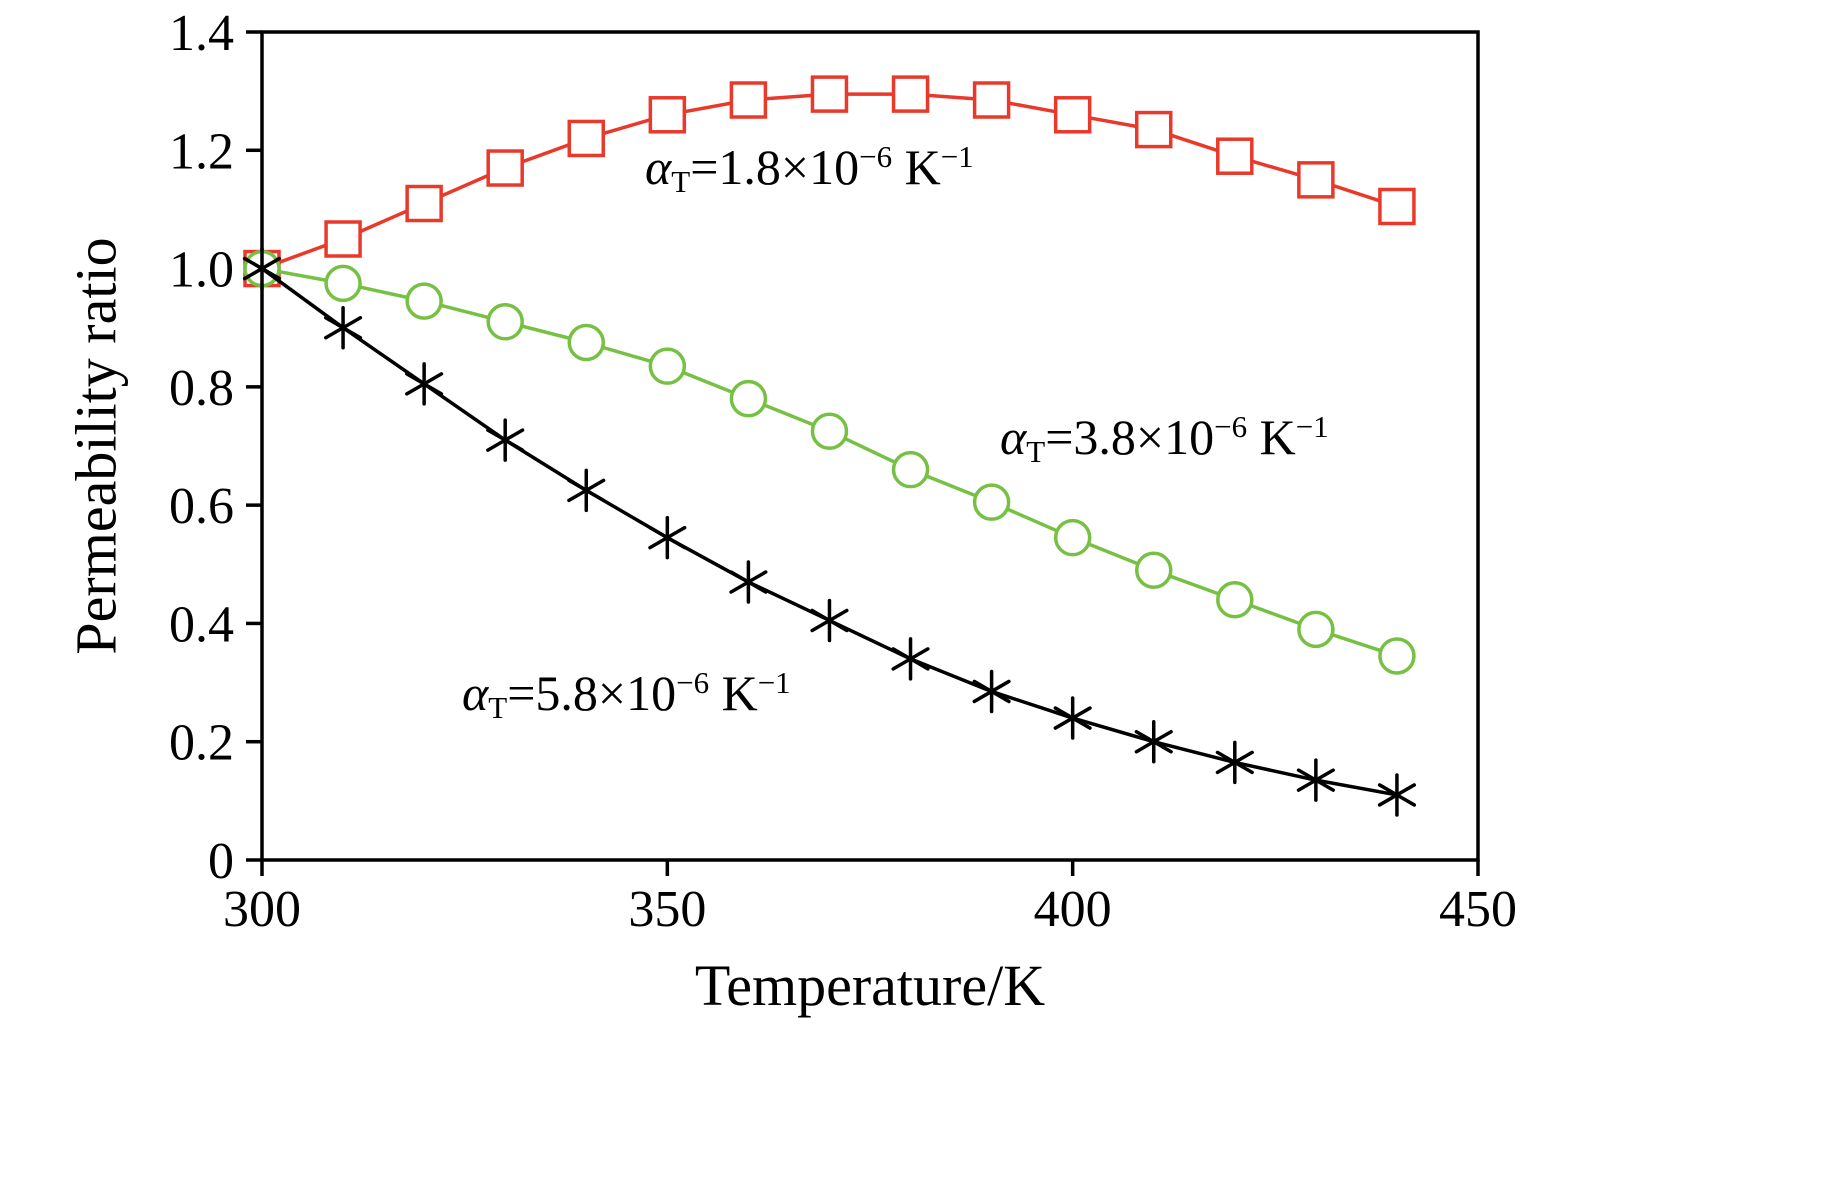  I want to click on annotation-alpha-1-8: αT=1.8×10−6 K−1, so click(809, 169).